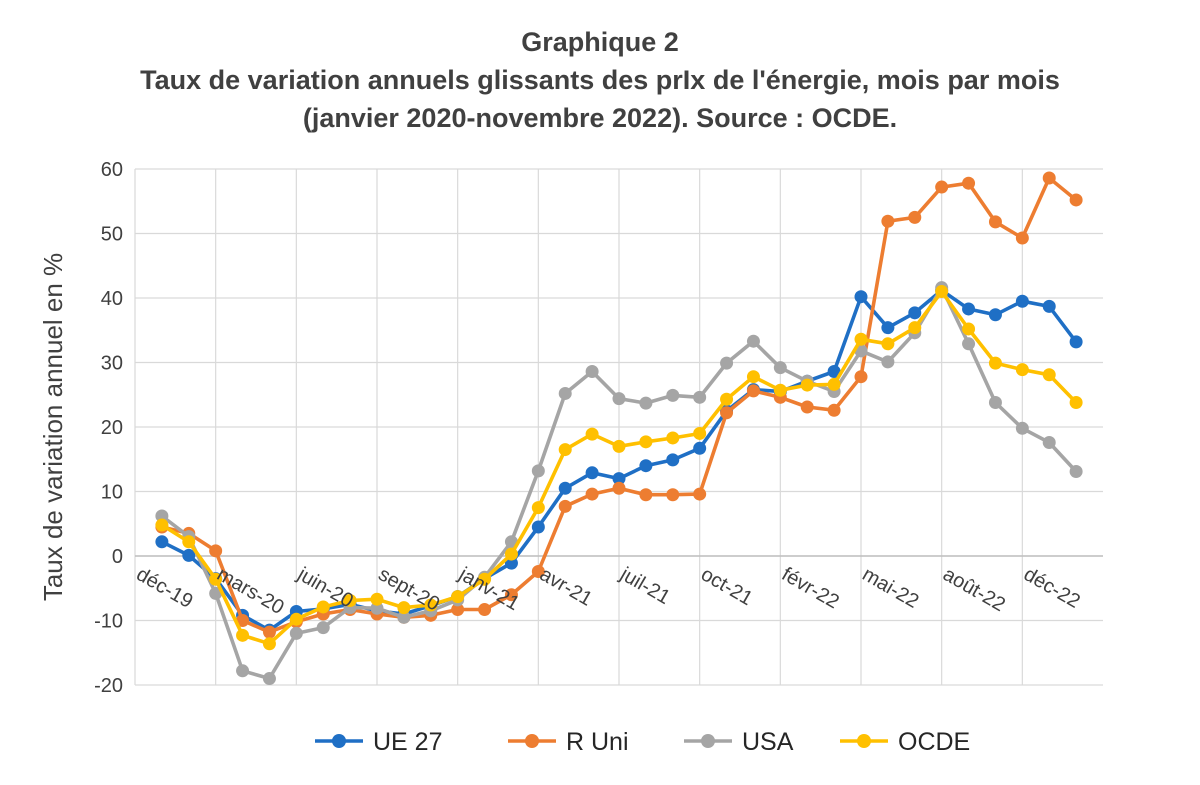 The width and height of the screenshot is (1200, 785). What do you see at coordinates (891, 588) in the screenshot?
I see `x-tick-label: mai-22` at bounding box center [891, 588].